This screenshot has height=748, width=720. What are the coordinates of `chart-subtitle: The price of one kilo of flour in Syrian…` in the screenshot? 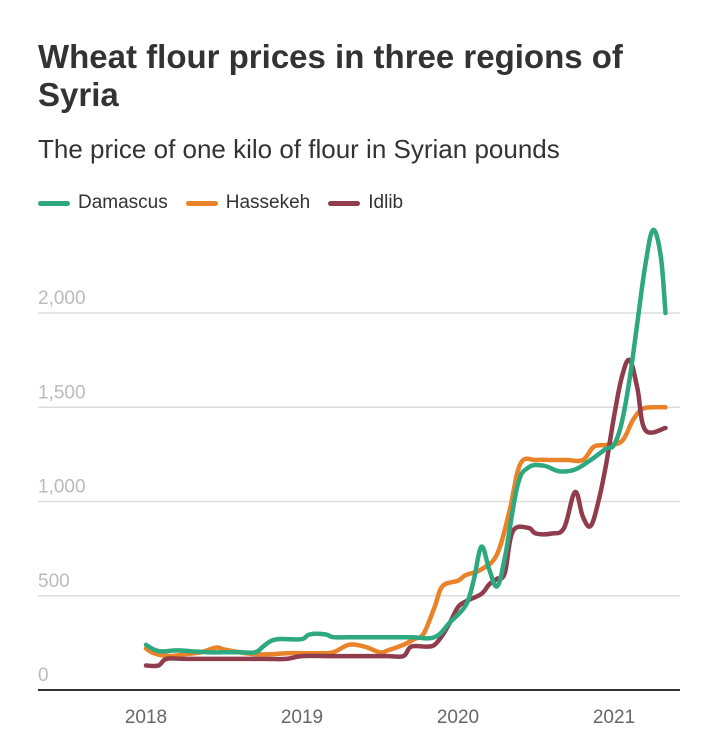 It's located at (299, 149).